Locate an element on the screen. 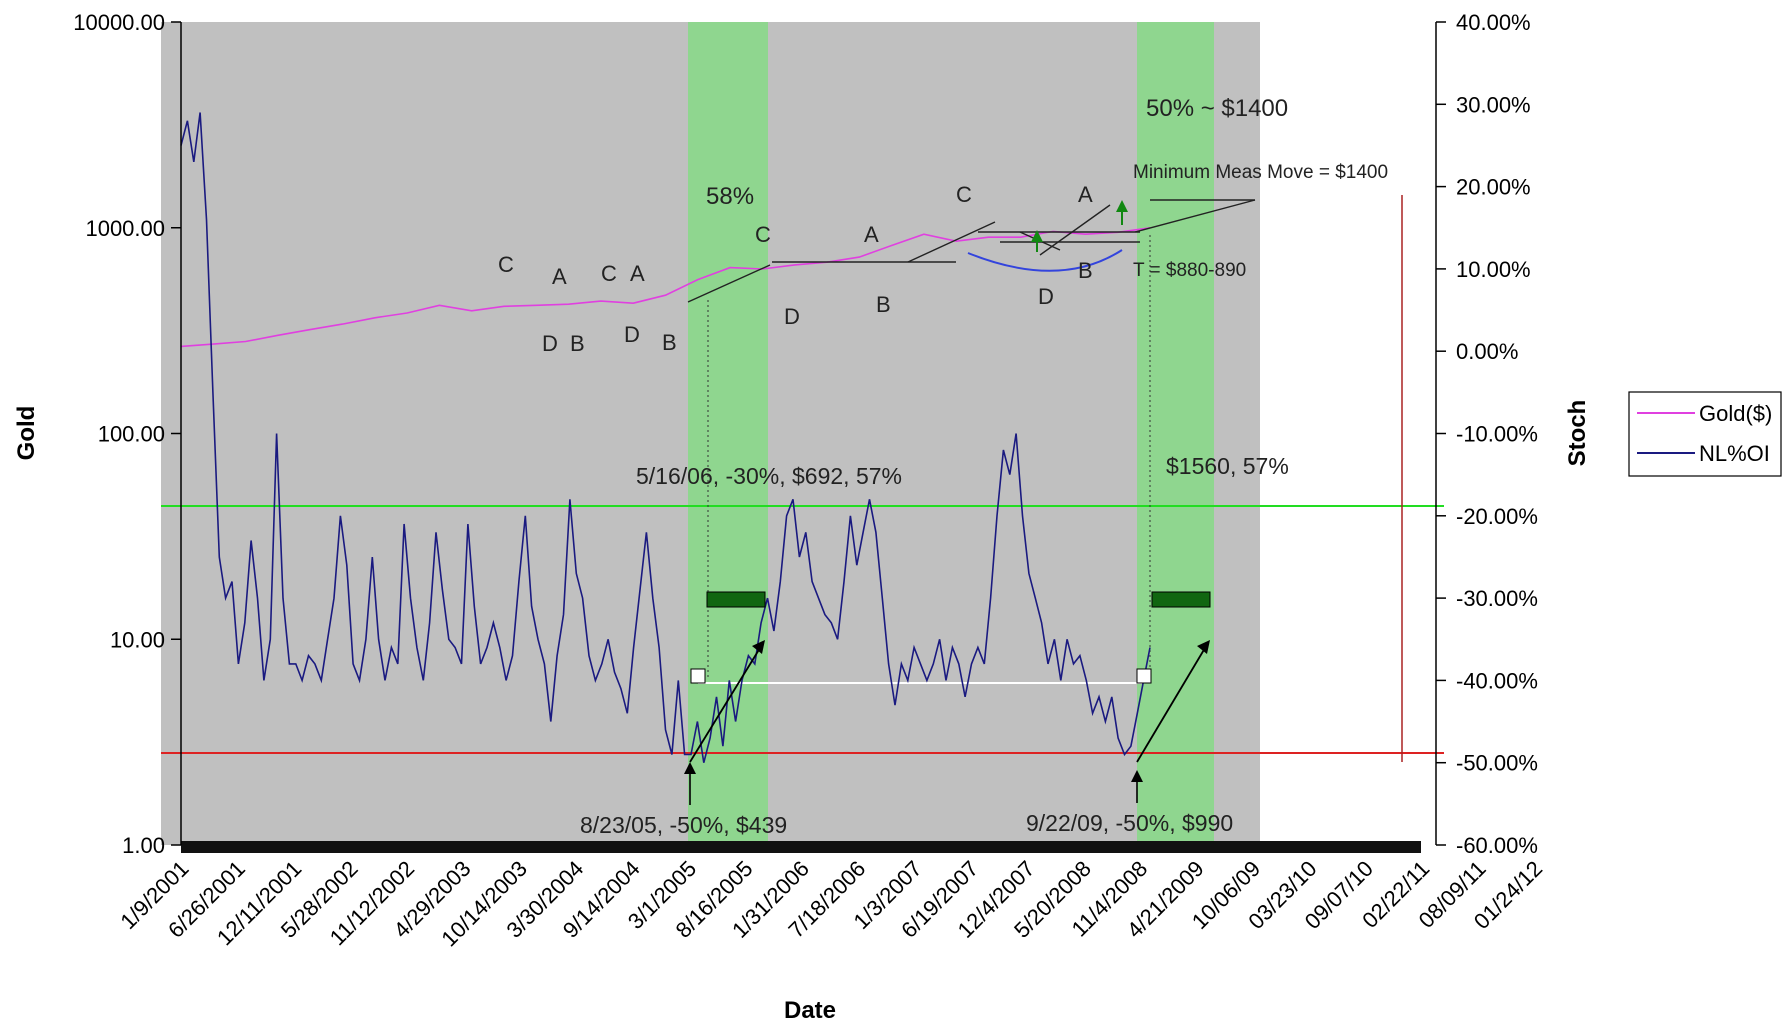 This screenshot has height=1024, width=1786. right-tick-label: 10.00% is located at coordinates (1493, 269).